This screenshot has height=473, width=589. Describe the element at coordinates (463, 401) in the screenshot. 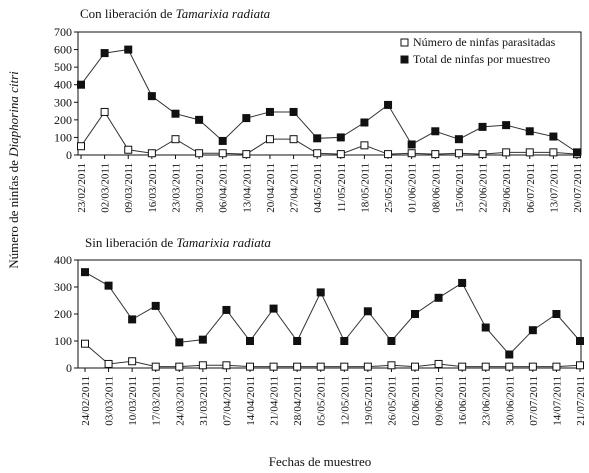

I see `x-tick-label: 16/06/2011` at that location.